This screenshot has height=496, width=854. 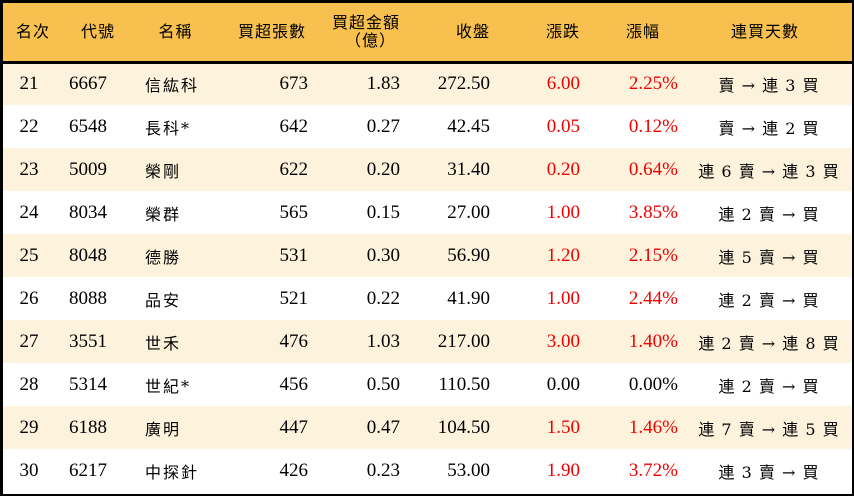 What do you see at coordinates (633, 33) in the screenshot?
I see `header-change-pct: 漲幅` at bounding box center [633, 33].